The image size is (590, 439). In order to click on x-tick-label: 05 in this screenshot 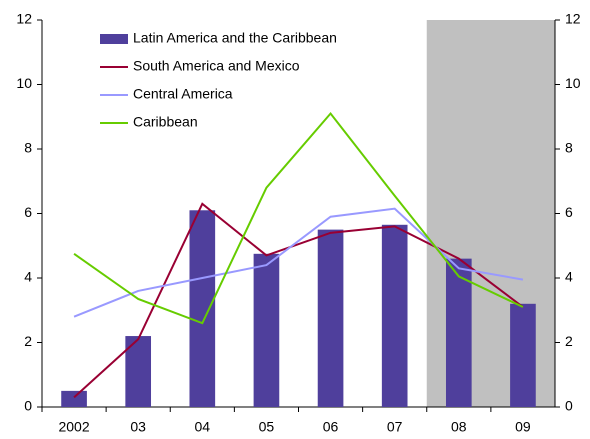, I will do `click(267, 427)`.